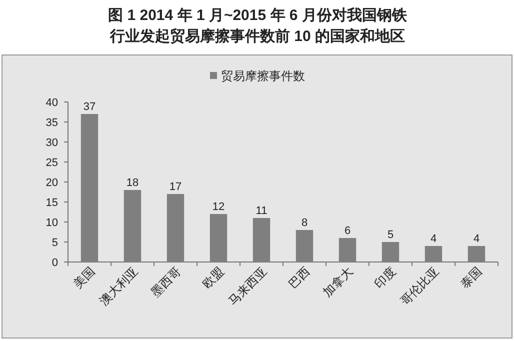  What do you see at coordinates (52, 223) in the screenshot?
I see `y-tick-label: 10` at bounding box center [52, 223].